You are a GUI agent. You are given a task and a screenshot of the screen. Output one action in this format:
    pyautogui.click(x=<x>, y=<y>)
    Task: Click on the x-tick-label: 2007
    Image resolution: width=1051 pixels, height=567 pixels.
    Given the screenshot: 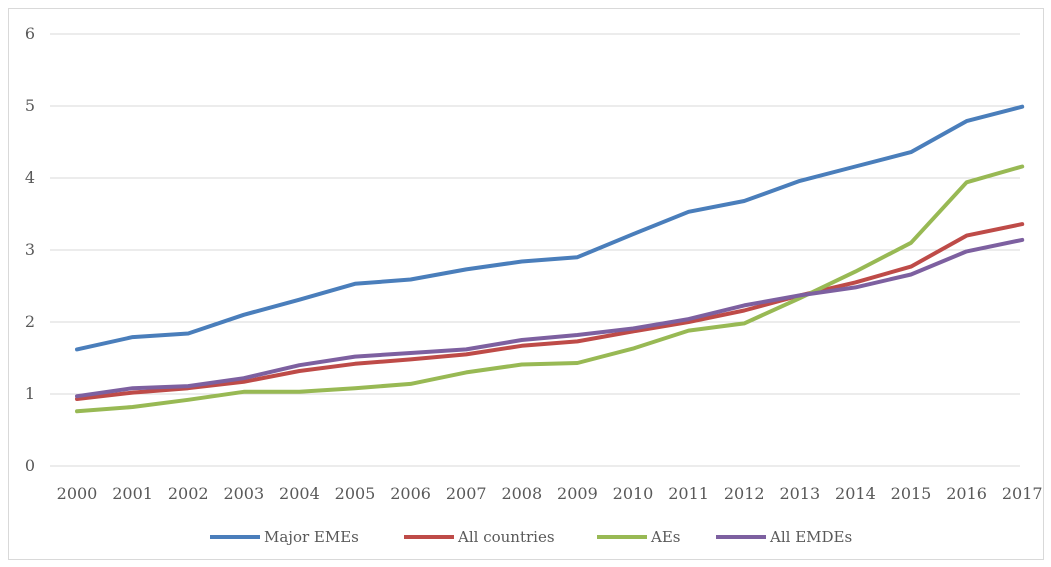 What is the action you would take?
    pyautogui.click(x=466, y=493)
    